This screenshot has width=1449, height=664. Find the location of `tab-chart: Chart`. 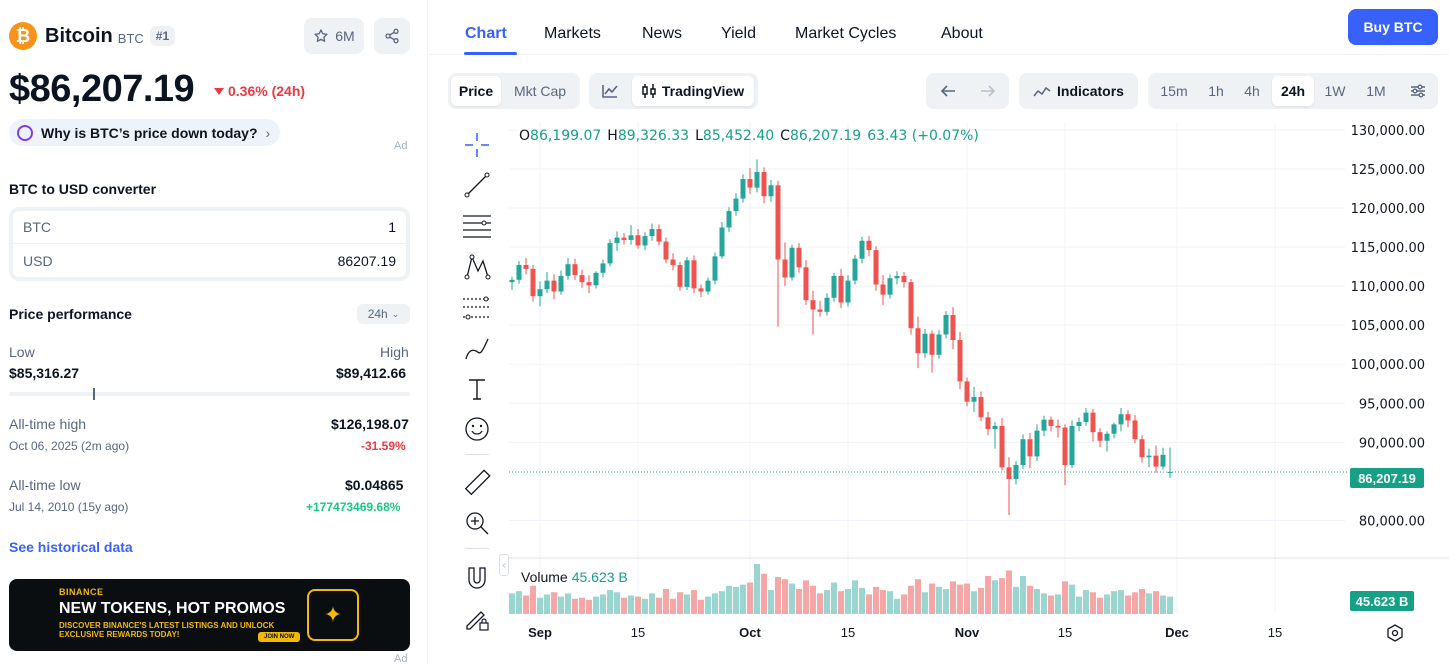

tab-chart: Chart is located at coordinates (486, 33).